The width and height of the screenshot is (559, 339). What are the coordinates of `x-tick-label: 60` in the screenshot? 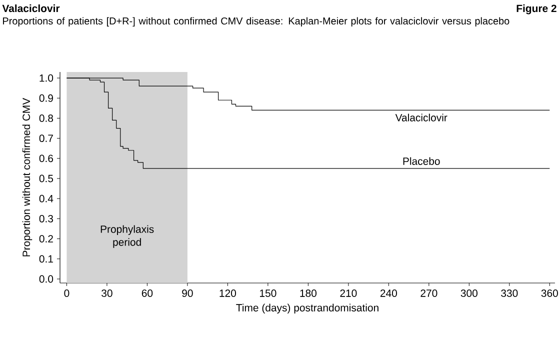 It's located at (147, 293).